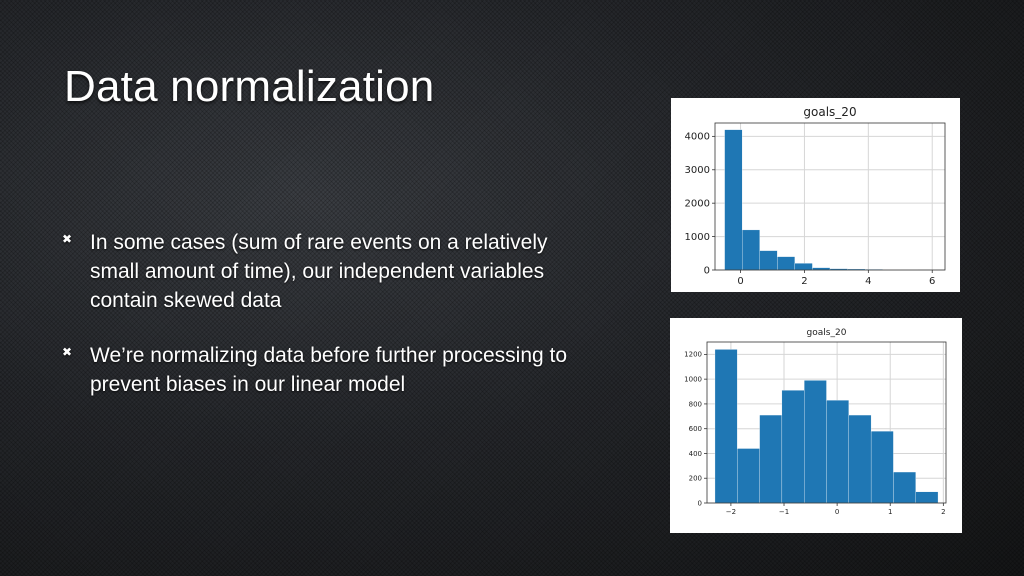 This screenshot has width=1024, height=576. I want to click on histogram-skewed-svg: goals_20 0 1000 2000 3000 4000 0 2 4 6, so click(815, 196).